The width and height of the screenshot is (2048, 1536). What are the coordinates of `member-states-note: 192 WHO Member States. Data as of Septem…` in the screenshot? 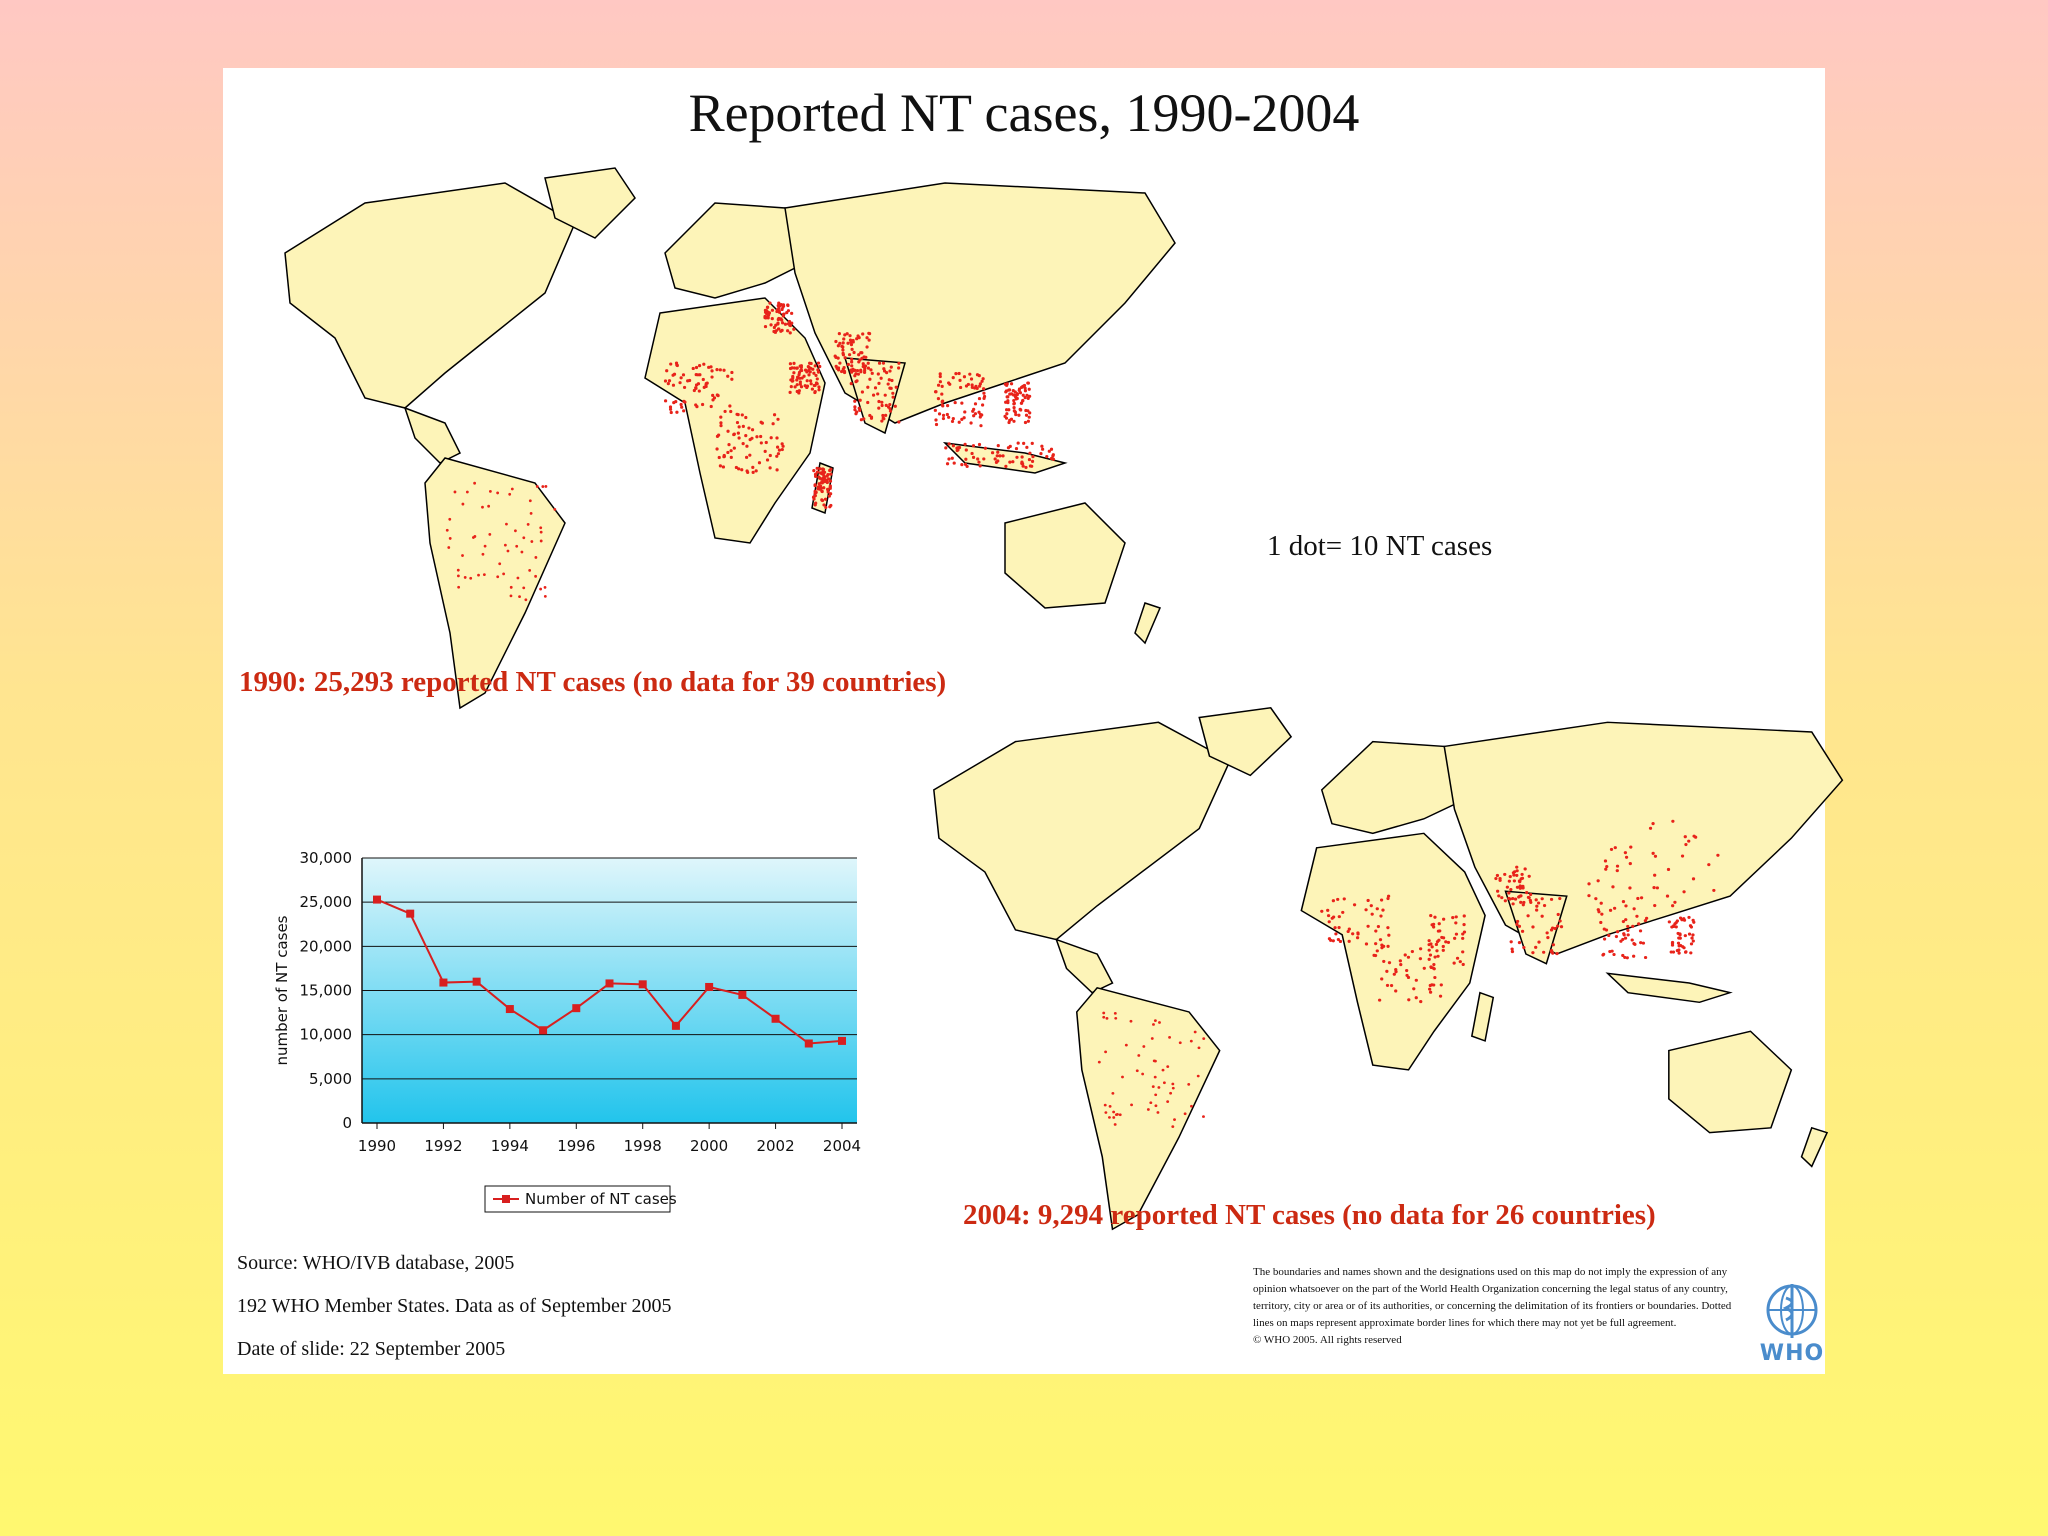 It's located at (454, 1306).